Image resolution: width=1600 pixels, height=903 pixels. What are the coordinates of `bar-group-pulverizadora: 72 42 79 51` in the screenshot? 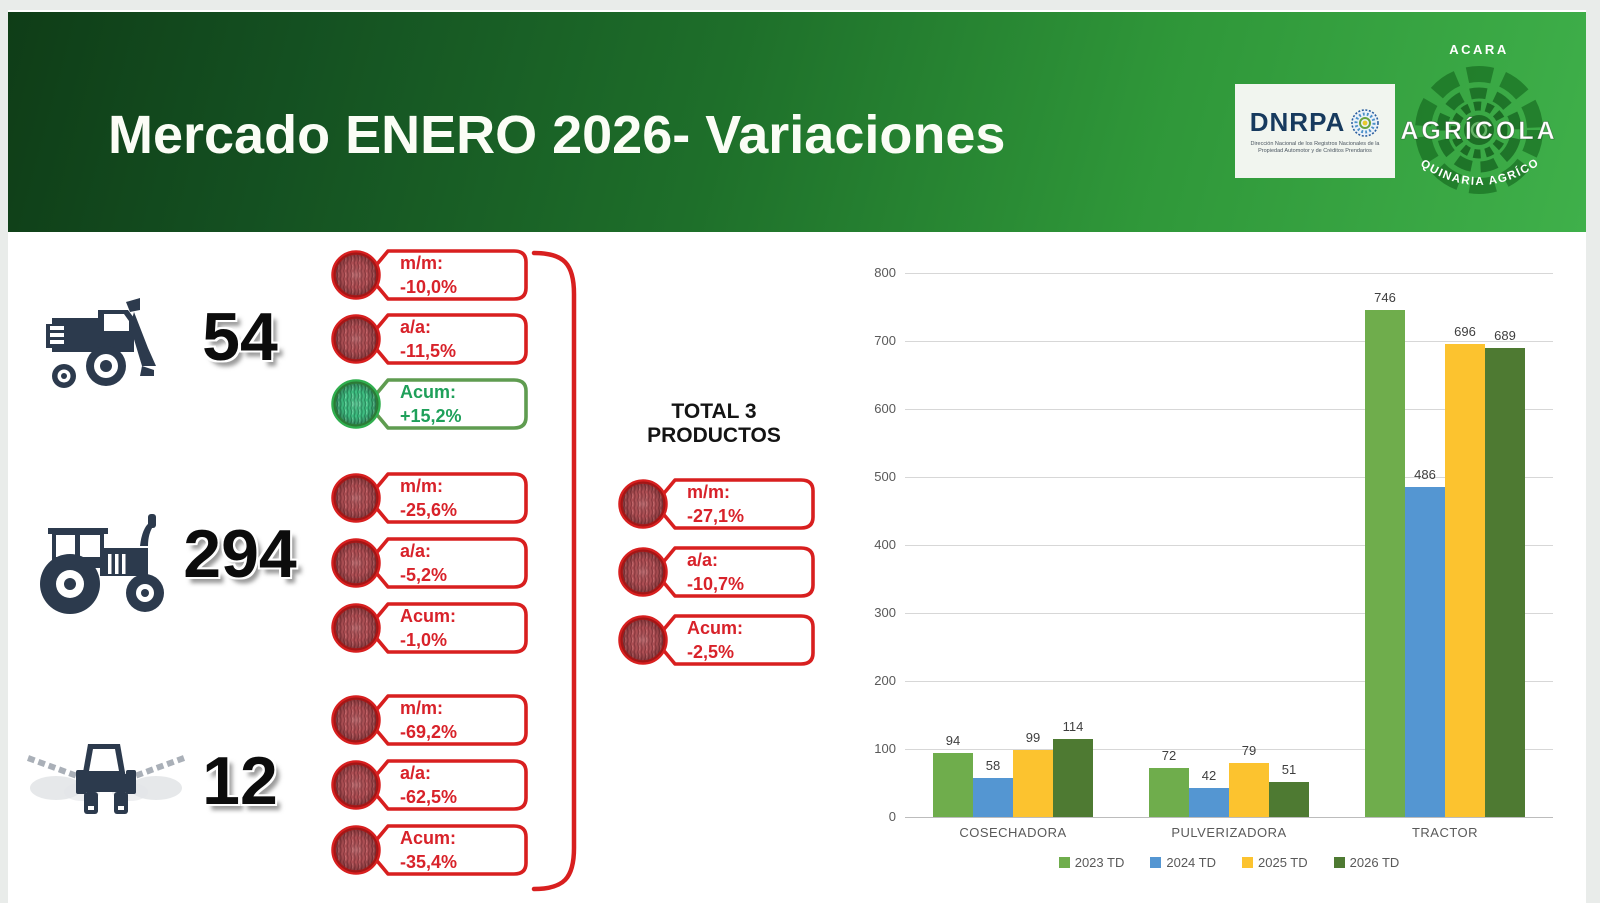 It's located at (1229, 545).